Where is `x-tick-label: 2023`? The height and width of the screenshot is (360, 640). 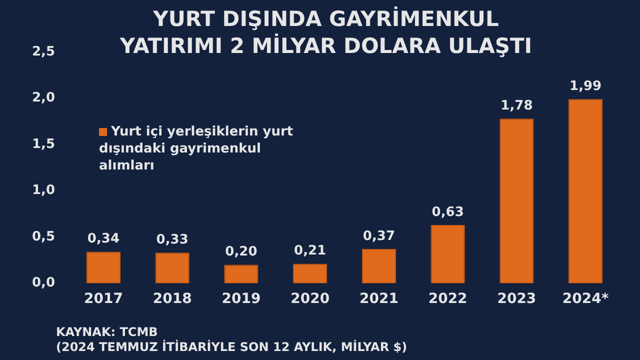
x-tick-label: 2023 is located at coordinates (516, 299).